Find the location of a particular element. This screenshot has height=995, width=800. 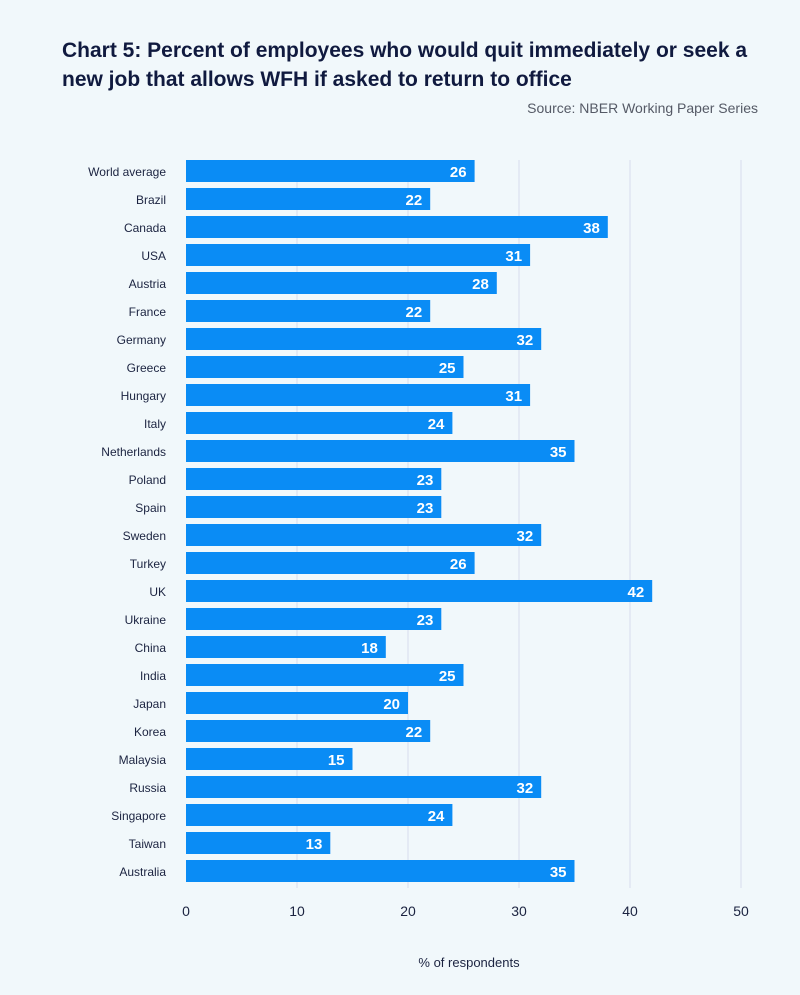

category-label: Taiwan is located at coordinates (147, 844).